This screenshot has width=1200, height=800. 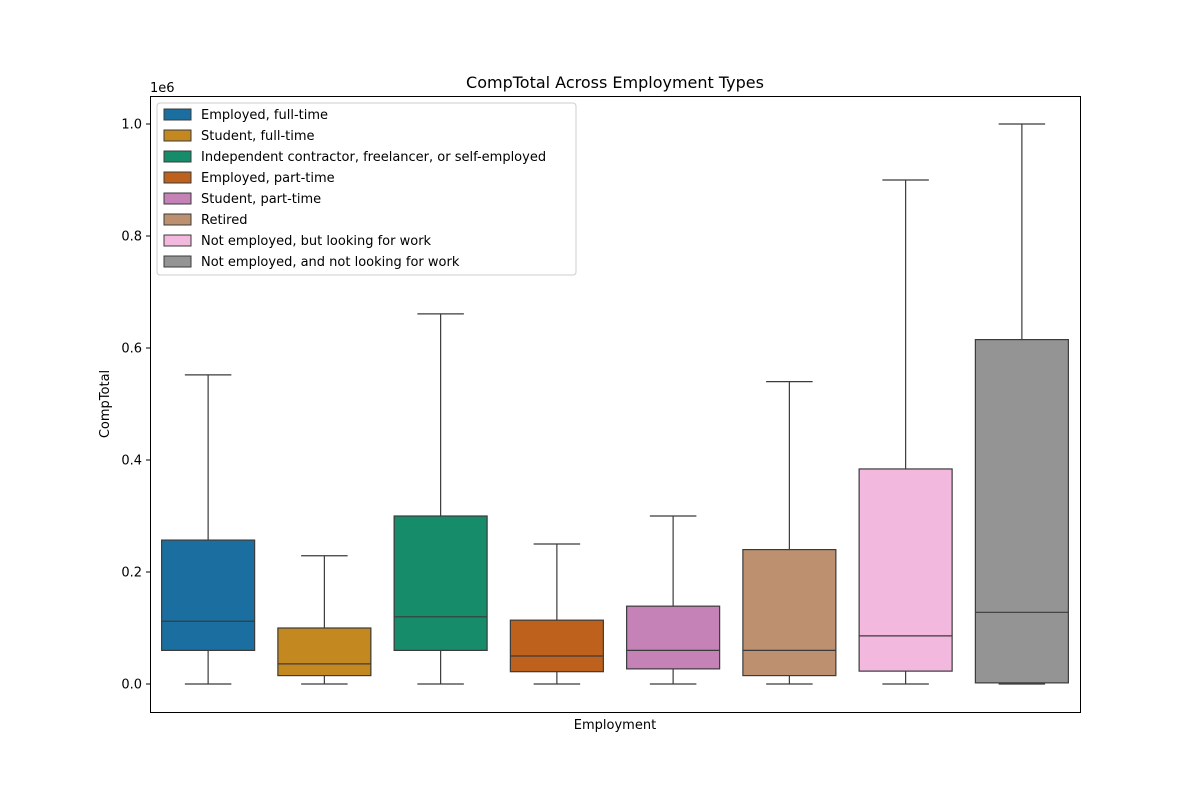 What do you see at coordinates (131, 237) in the screenshot?
I see `y-tick-label: 0.8` at bounding box center [131, 237].